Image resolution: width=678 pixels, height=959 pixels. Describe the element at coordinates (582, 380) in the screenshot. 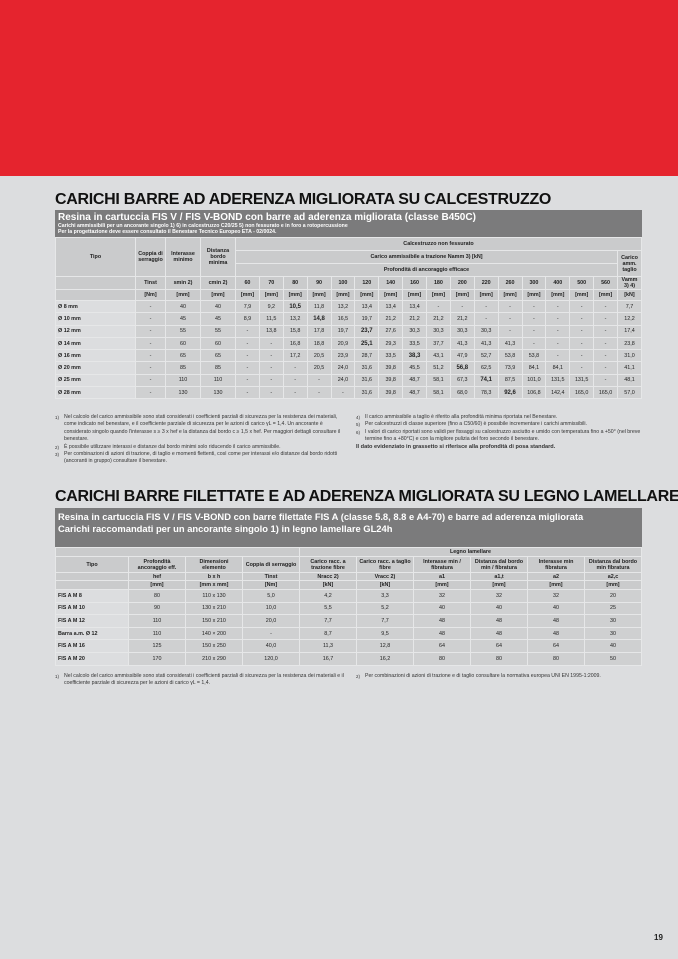

I see `cell-tension: 131,5` at that location.